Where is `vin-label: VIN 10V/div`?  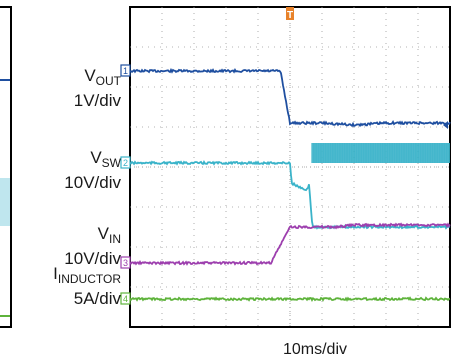 vin-label: VIN 10V/div is located at coordinates (92, 246).